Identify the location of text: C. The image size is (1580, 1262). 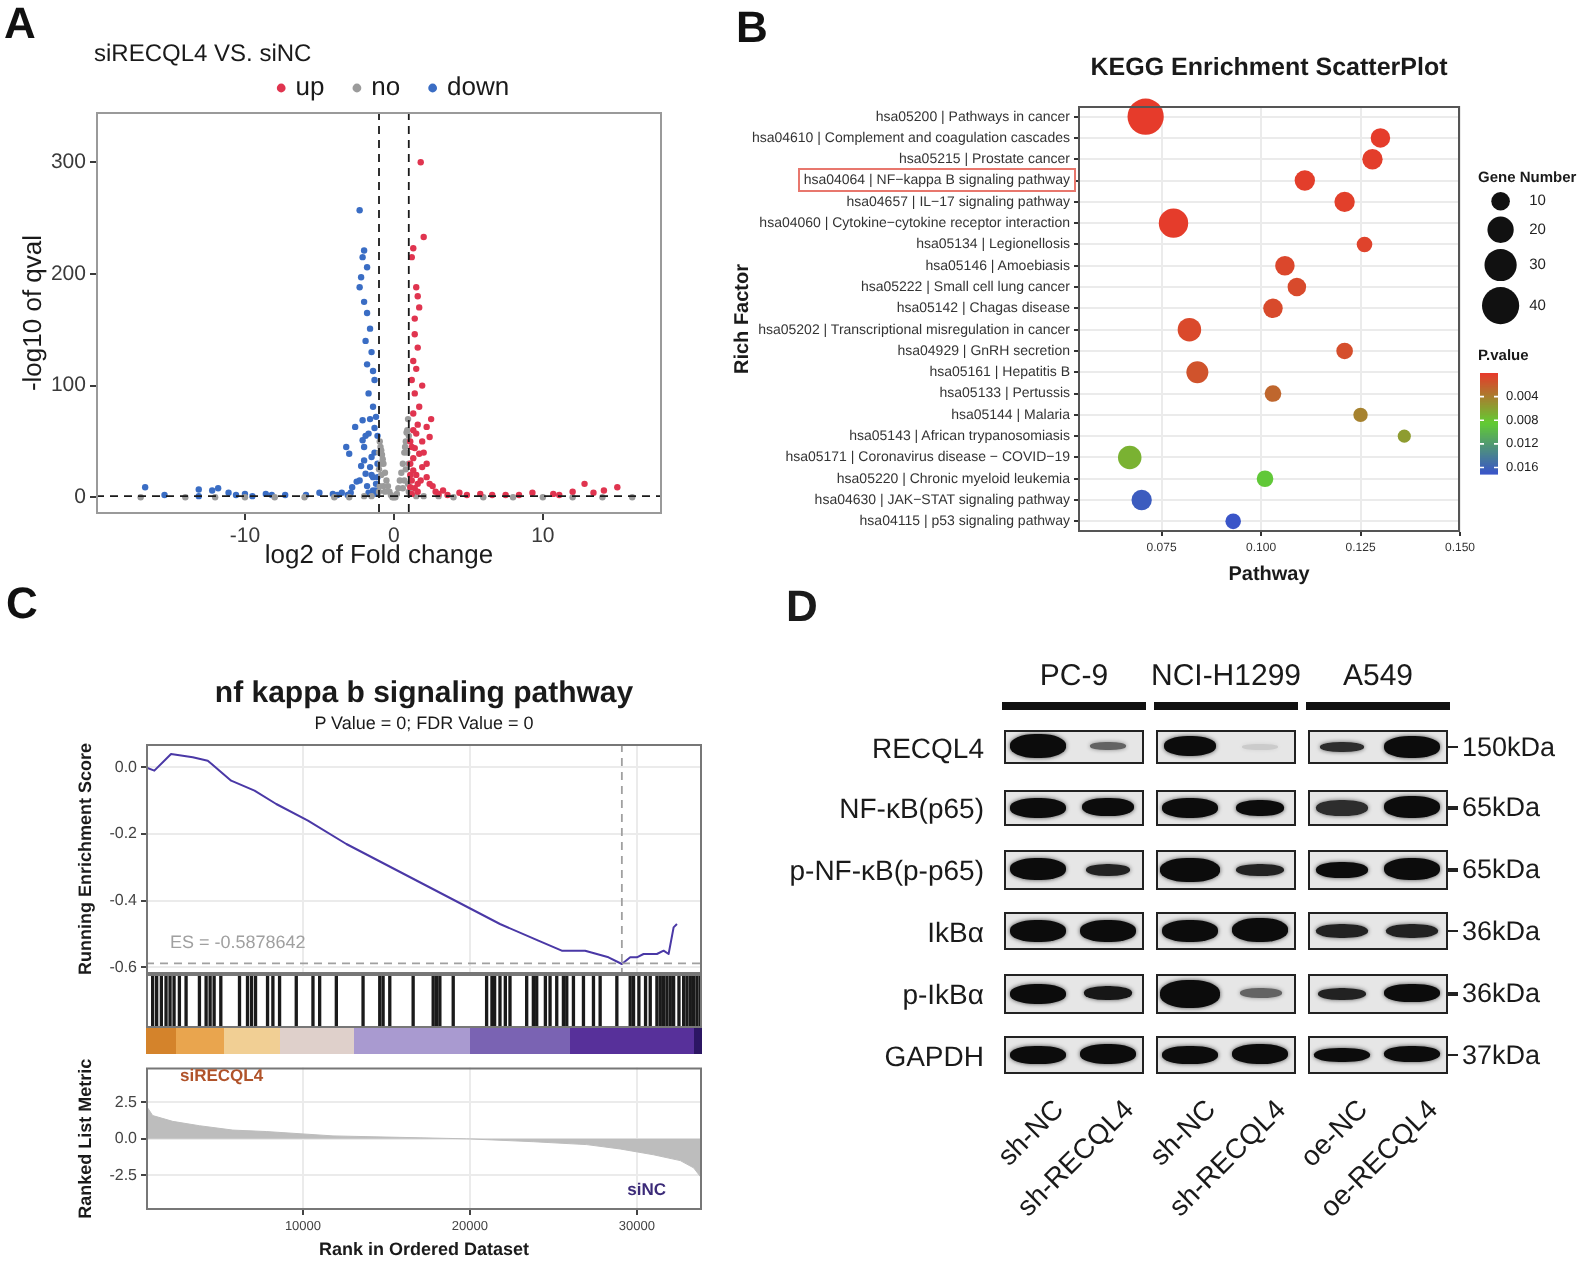
(22, 603).